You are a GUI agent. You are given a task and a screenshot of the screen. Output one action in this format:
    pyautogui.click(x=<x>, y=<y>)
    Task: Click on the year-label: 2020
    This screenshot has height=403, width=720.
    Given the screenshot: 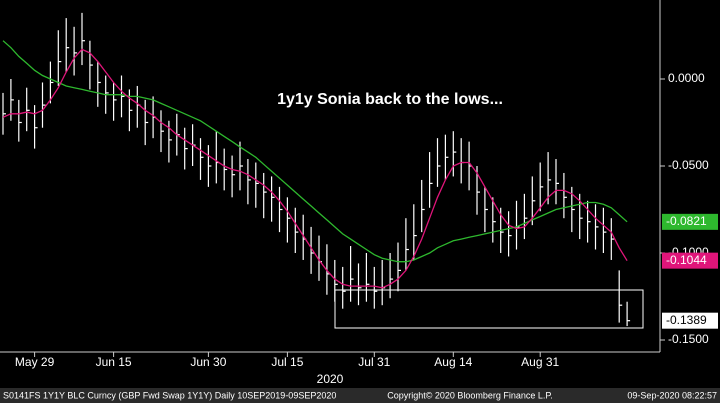 What is the action you would take?
    pyautogui.click(x=330, y=379)
    